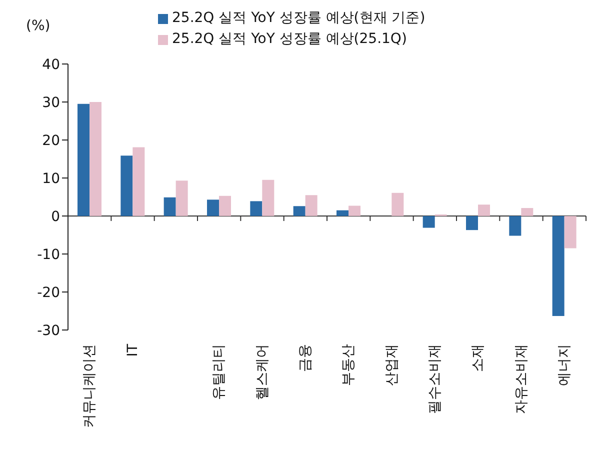 The image size is (600, 460). I want to click on x-tick-label: 금융, so click(305, 358).